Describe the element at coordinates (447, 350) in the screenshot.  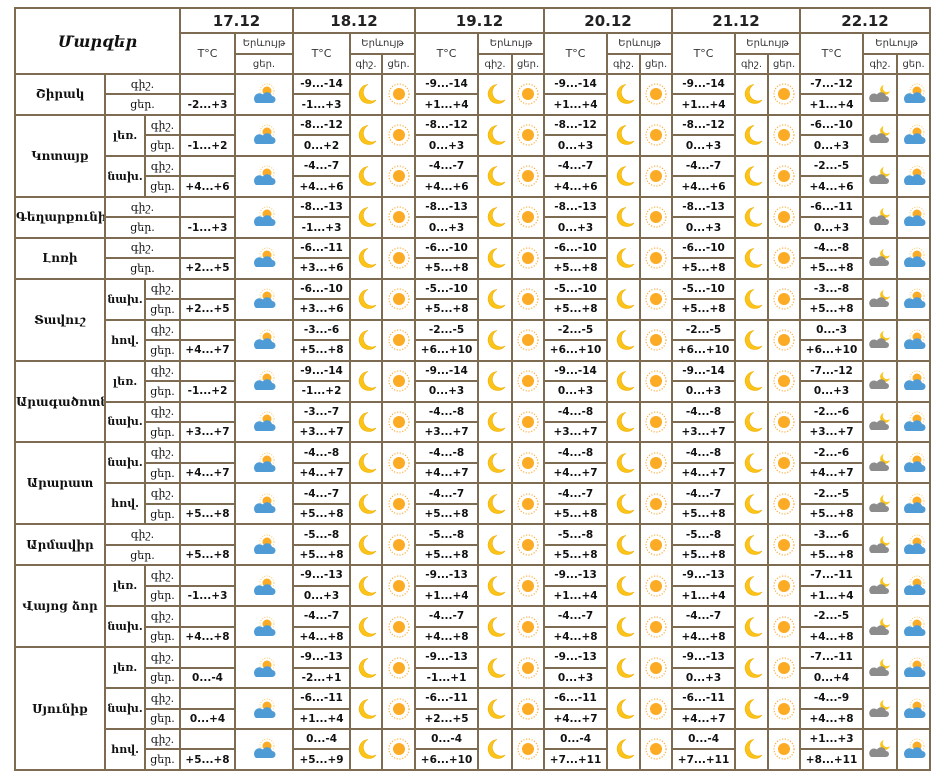
I see `temp-day: +6...+10` at that location.